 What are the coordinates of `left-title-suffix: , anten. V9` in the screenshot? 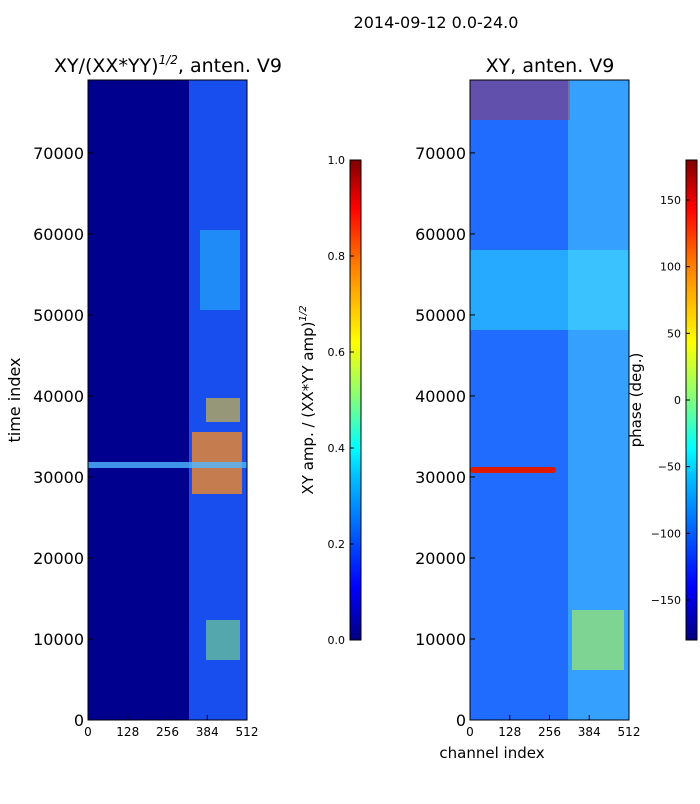 It's located at (230, 66).